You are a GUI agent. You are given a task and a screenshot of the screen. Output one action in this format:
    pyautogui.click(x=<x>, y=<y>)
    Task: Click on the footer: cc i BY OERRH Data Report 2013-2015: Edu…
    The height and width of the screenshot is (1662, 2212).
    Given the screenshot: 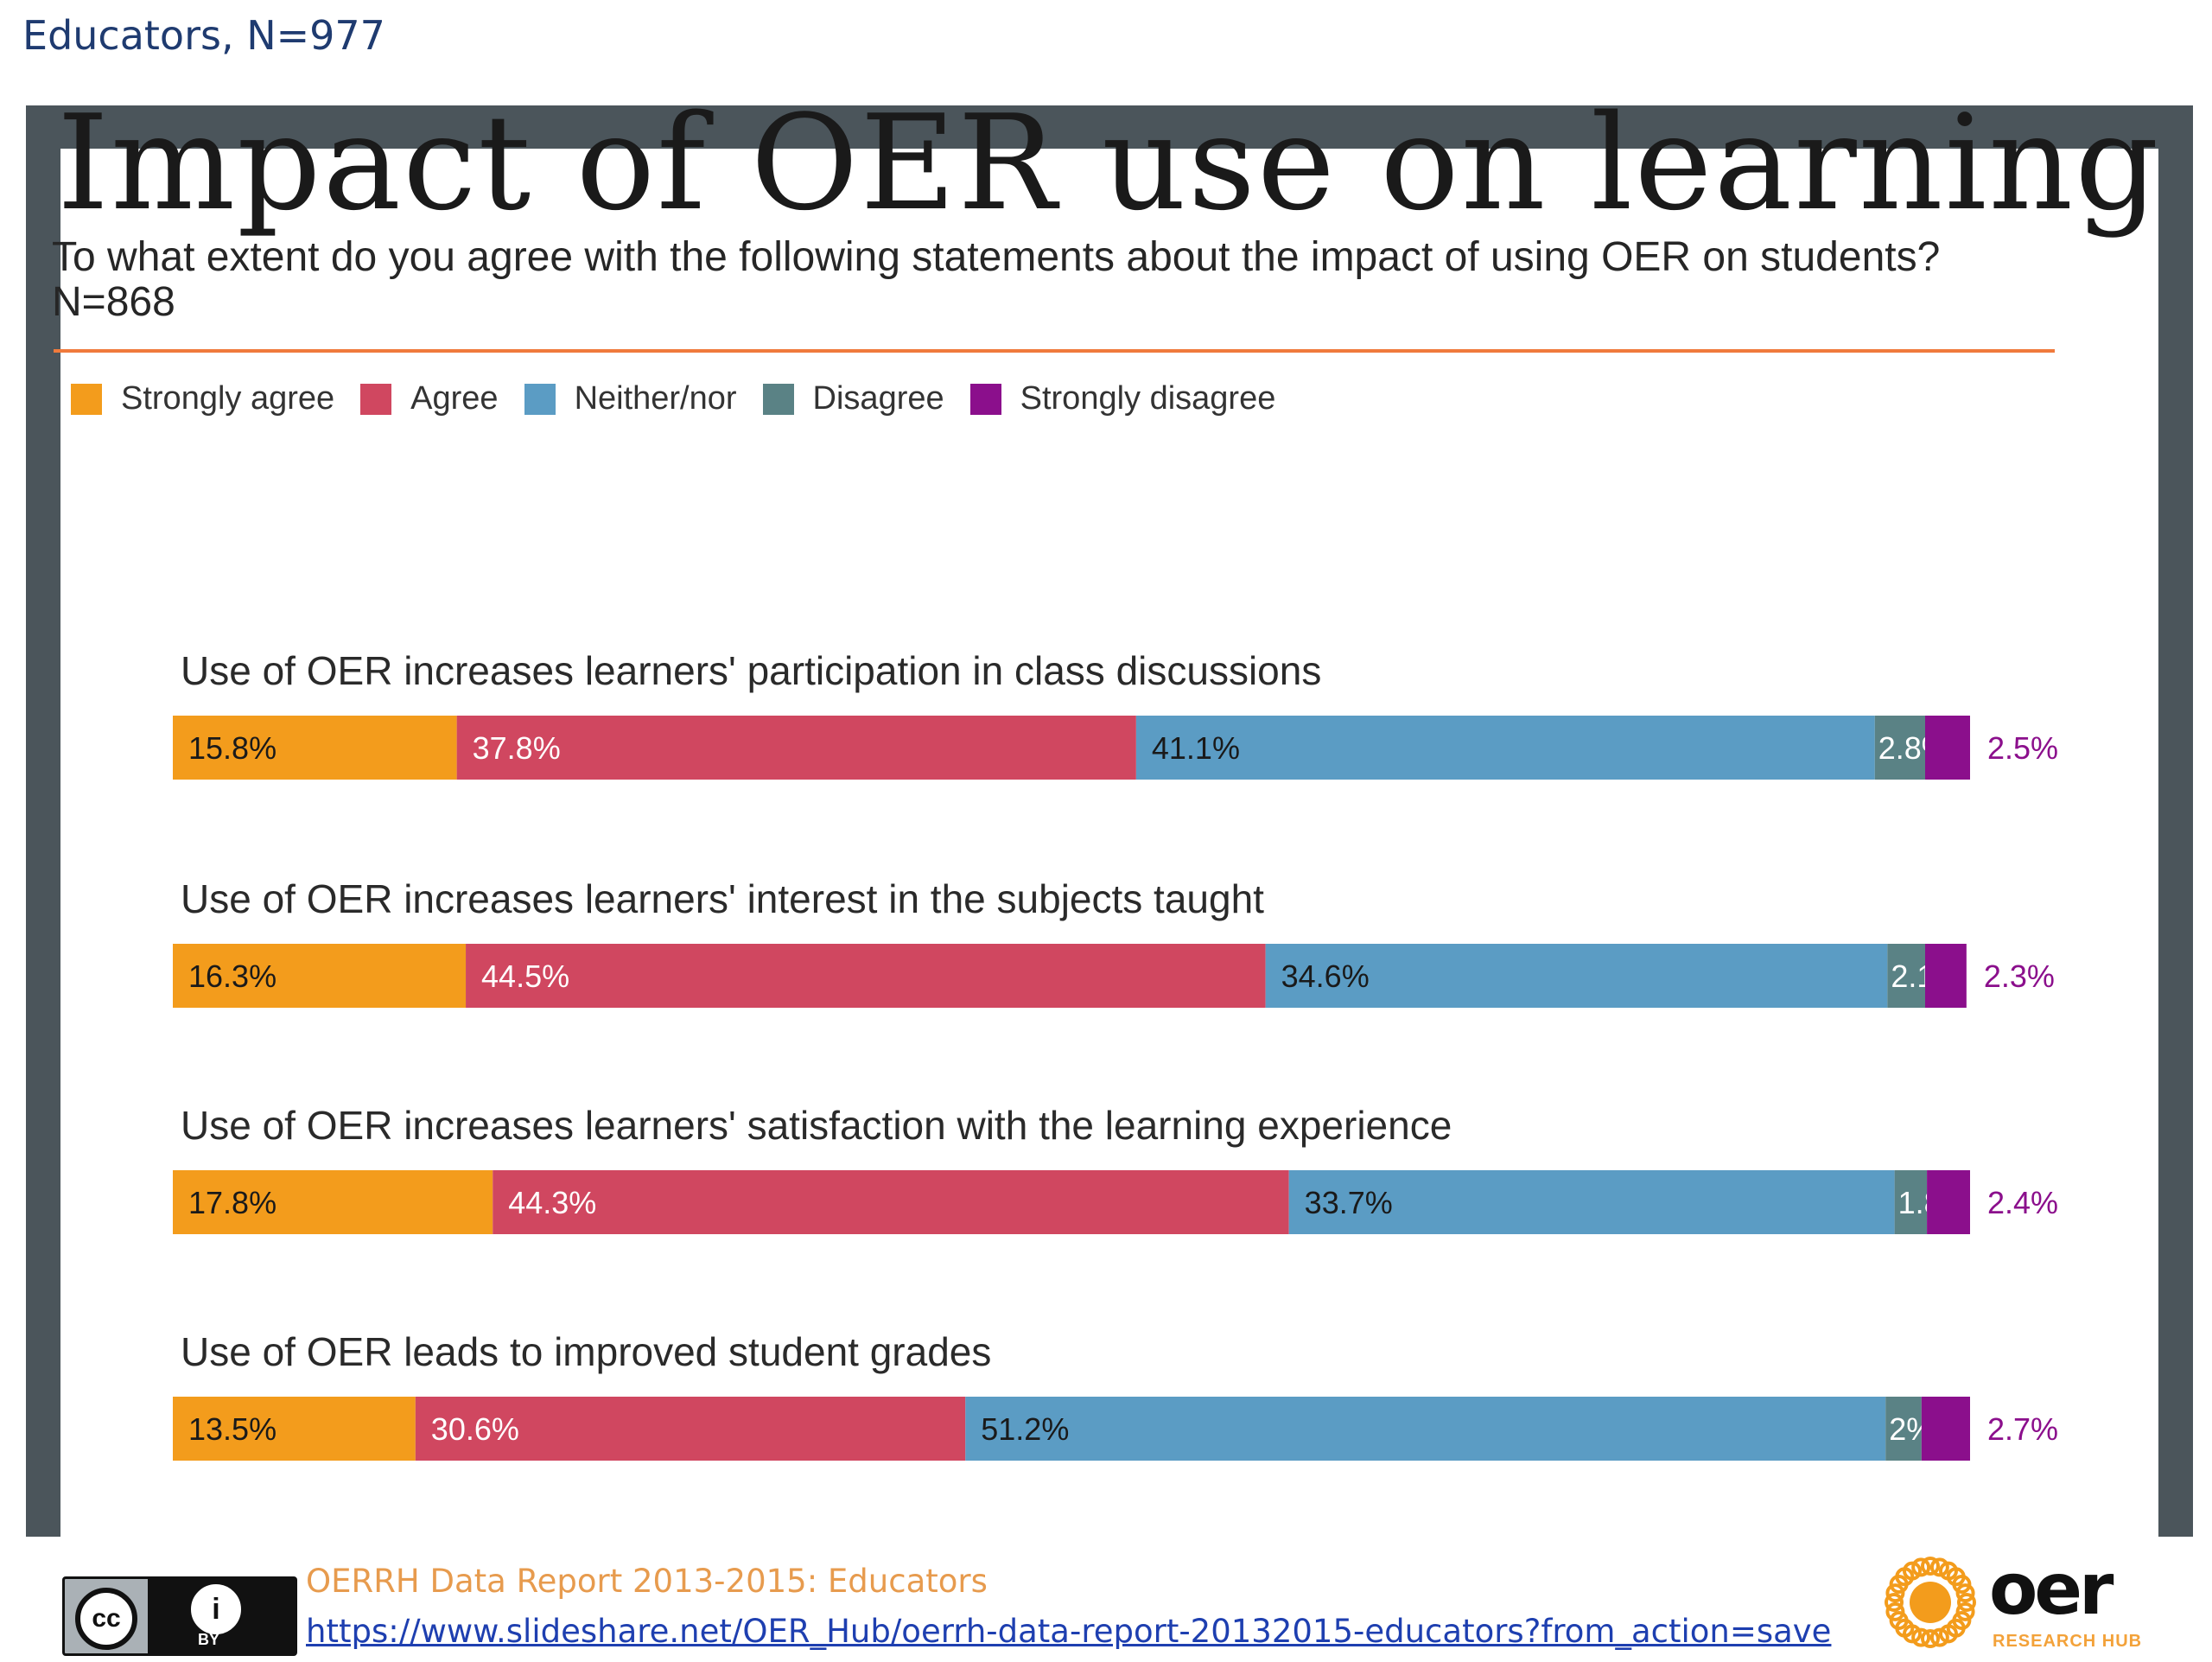 What is the action you would take?
    pyautogui.click(x=1106, y=1598)
    